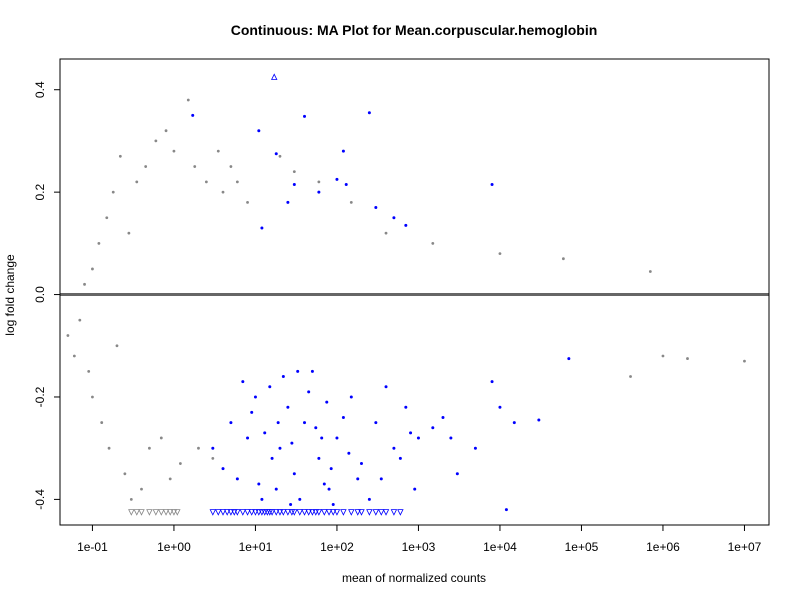  Describe the element at coordinates (10, 295) in the screenshot. I see `y-axis-label: log fold change` at that location.